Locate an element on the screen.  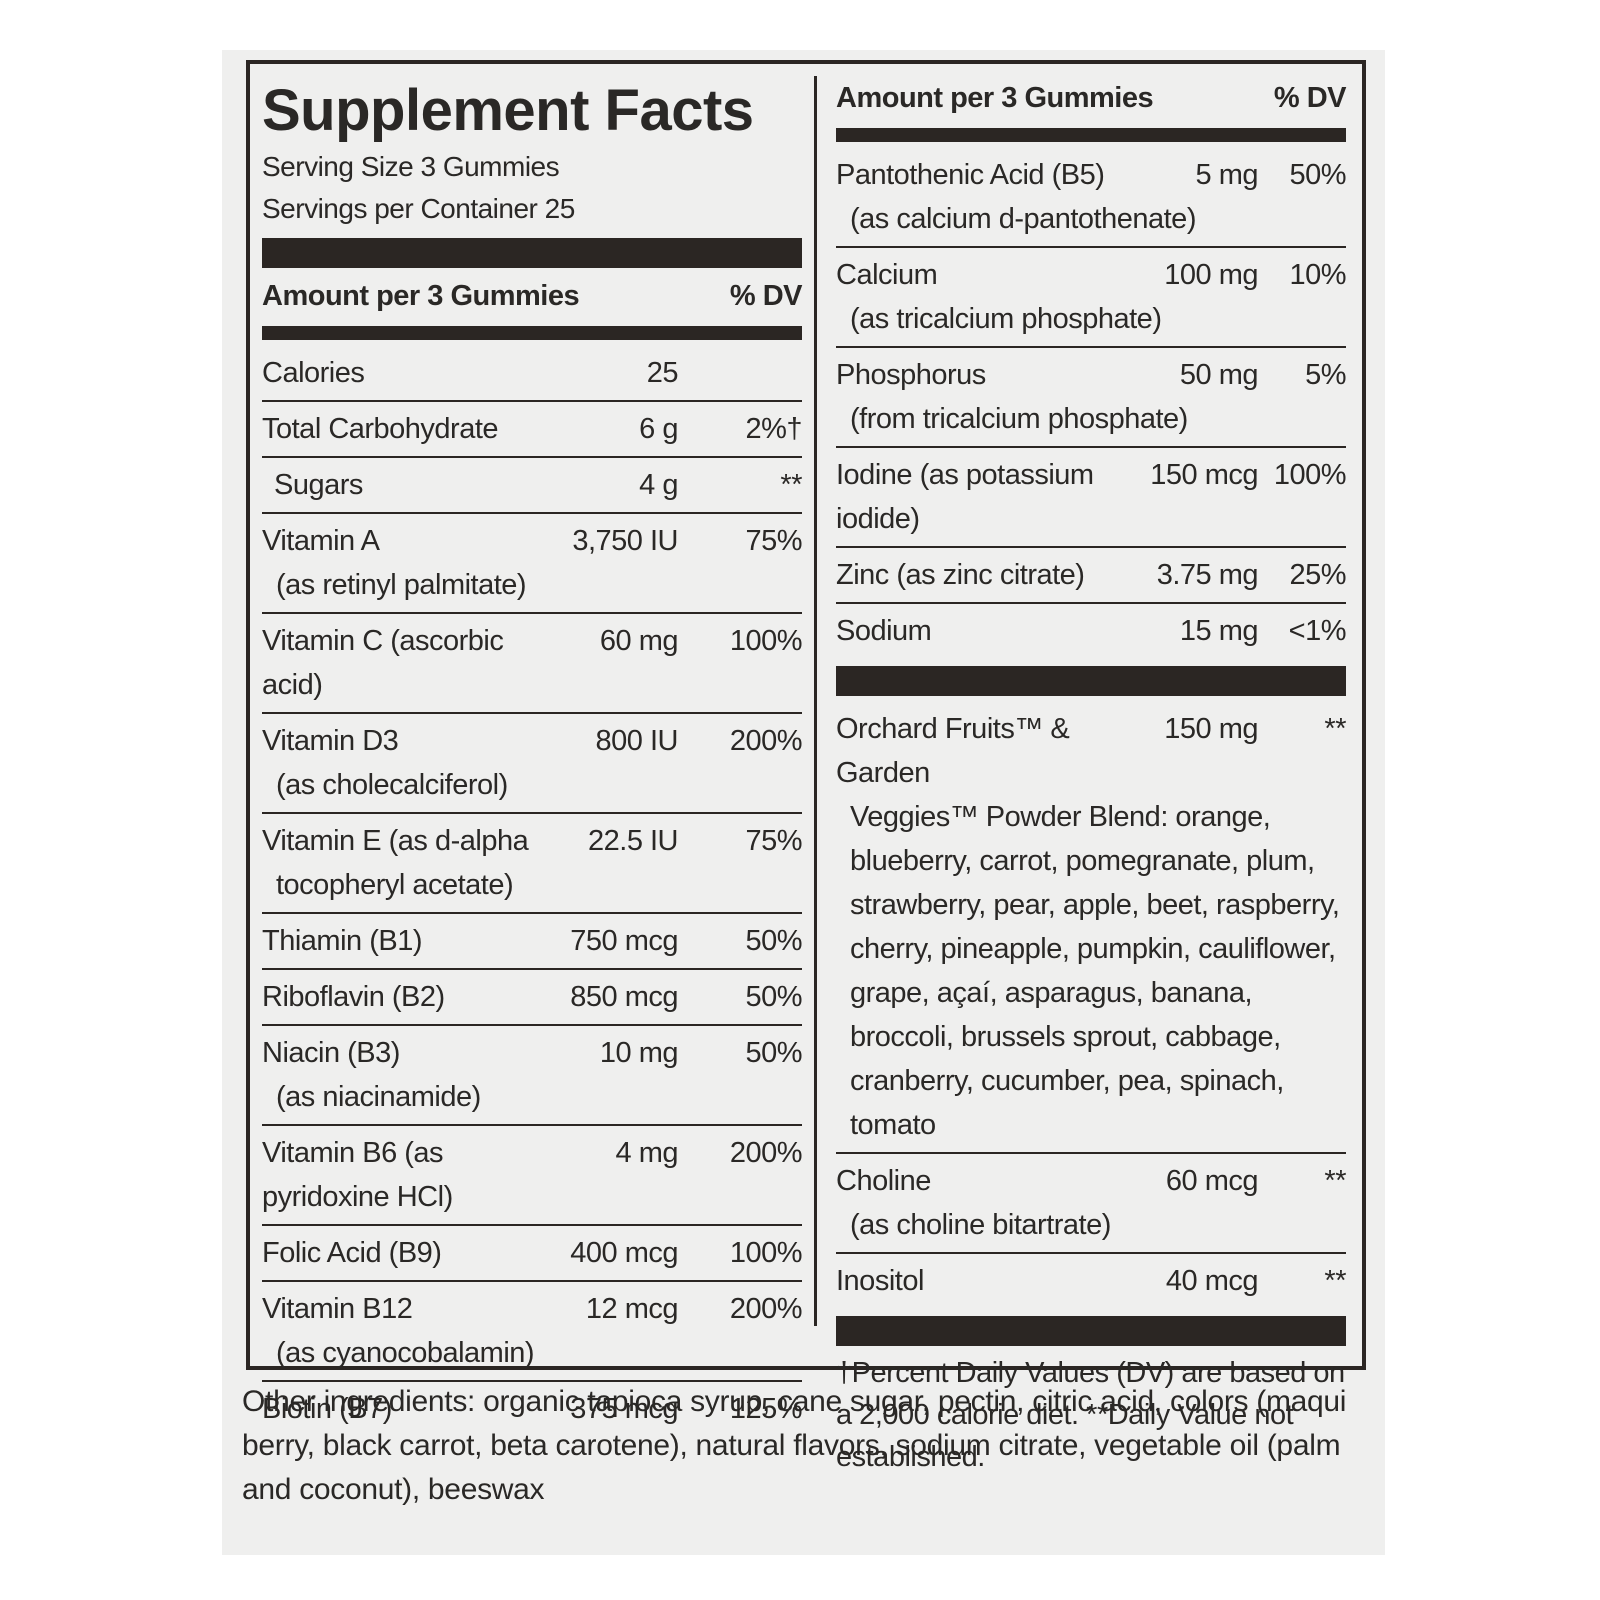
nutrient-name: Vitamin C (ascorbic acid) is located at coordinates (383, 663).